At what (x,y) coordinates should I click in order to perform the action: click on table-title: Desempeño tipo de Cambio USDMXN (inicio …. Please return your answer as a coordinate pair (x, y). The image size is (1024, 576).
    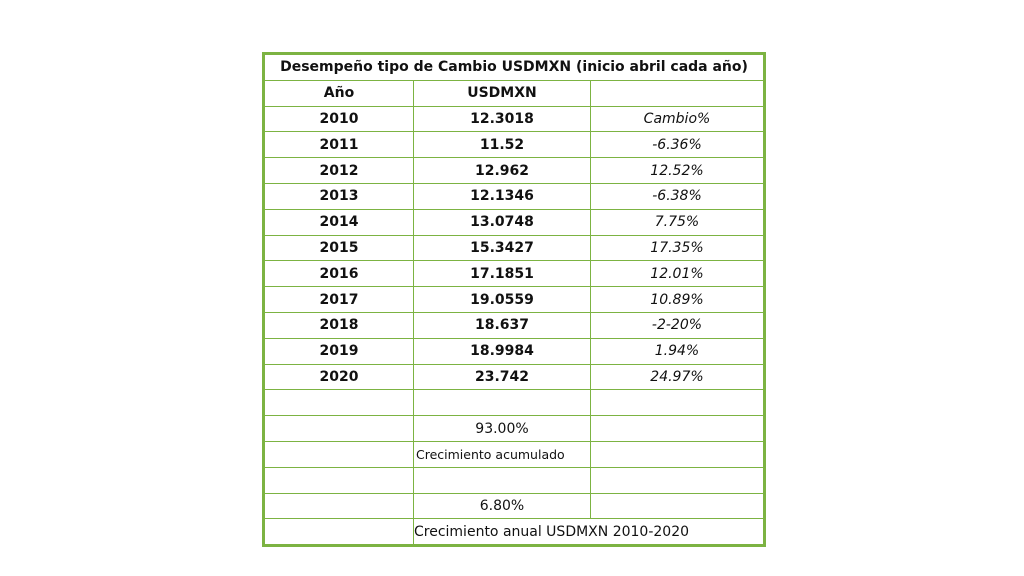
    Looking at the image, I should click on (514, 67).